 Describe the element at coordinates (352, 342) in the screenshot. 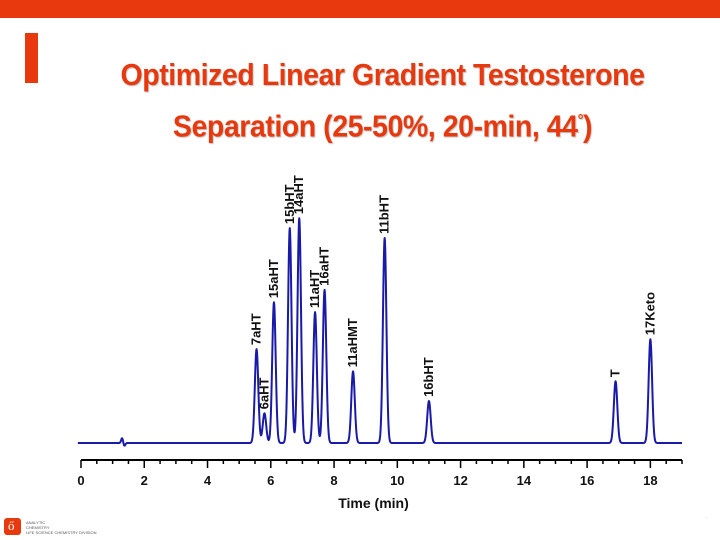

I see `peak-label-11aHMT: 11aHMT` at that location.